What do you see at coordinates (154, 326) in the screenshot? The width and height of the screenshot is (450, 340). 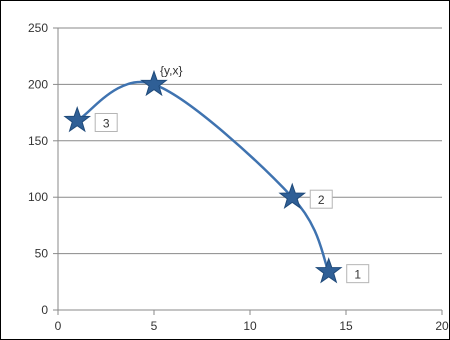 I see `x-tick-label-5: 5` at bounding box center [154, 326].